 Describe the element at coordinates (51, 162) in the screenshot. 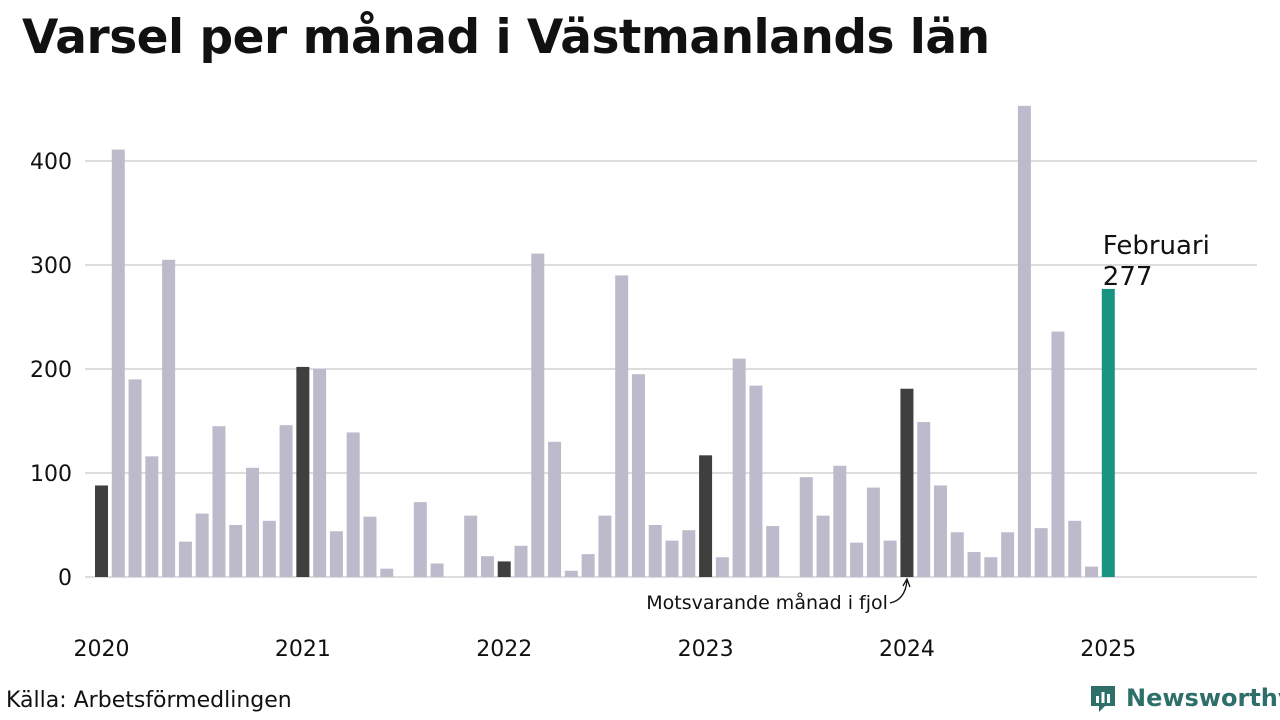

I see `y-tick-label: 400` at that location.